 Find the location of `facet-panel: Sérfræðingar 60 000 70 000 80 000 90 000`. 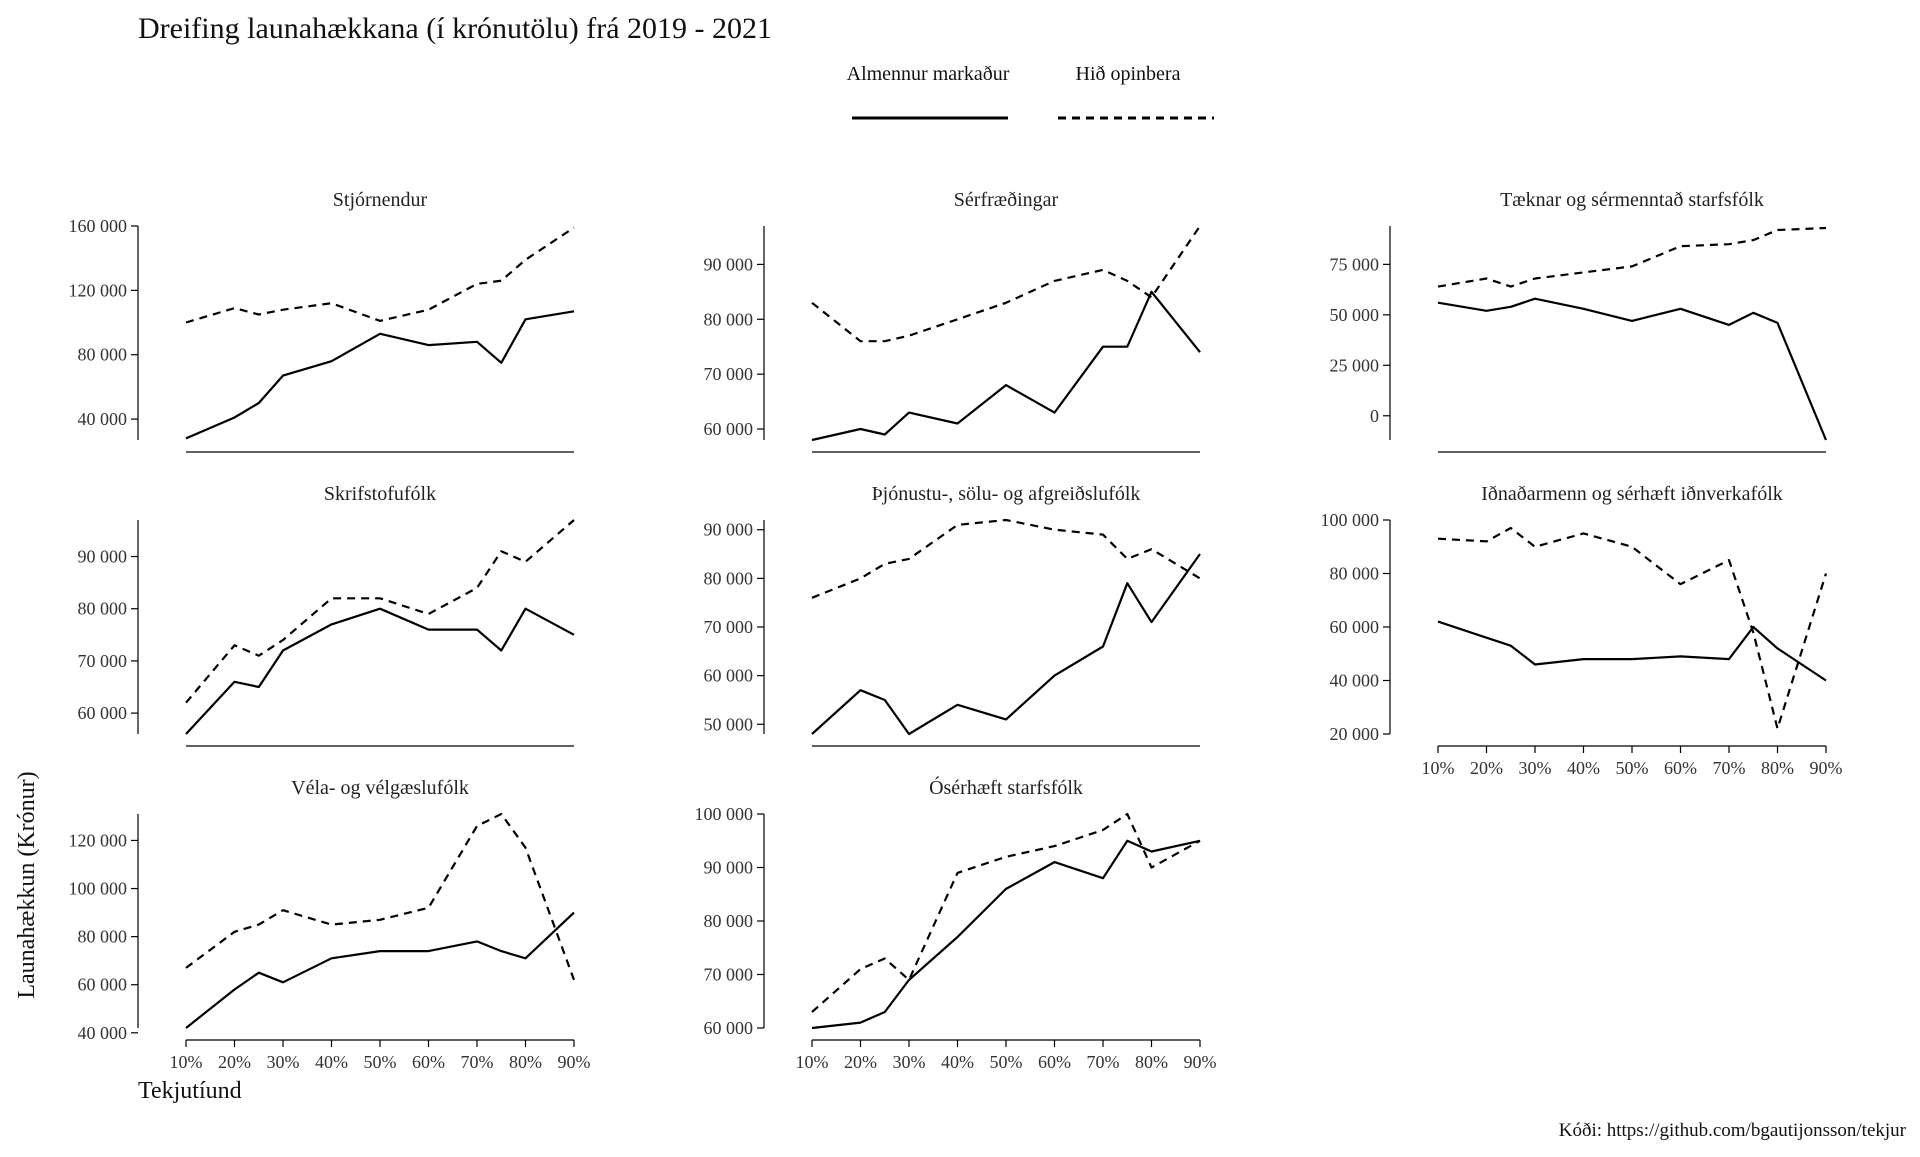

facet-panel: Sérfræðingar 60 000 70 000 80 000 90 000 is located at coordinates (952, 321).